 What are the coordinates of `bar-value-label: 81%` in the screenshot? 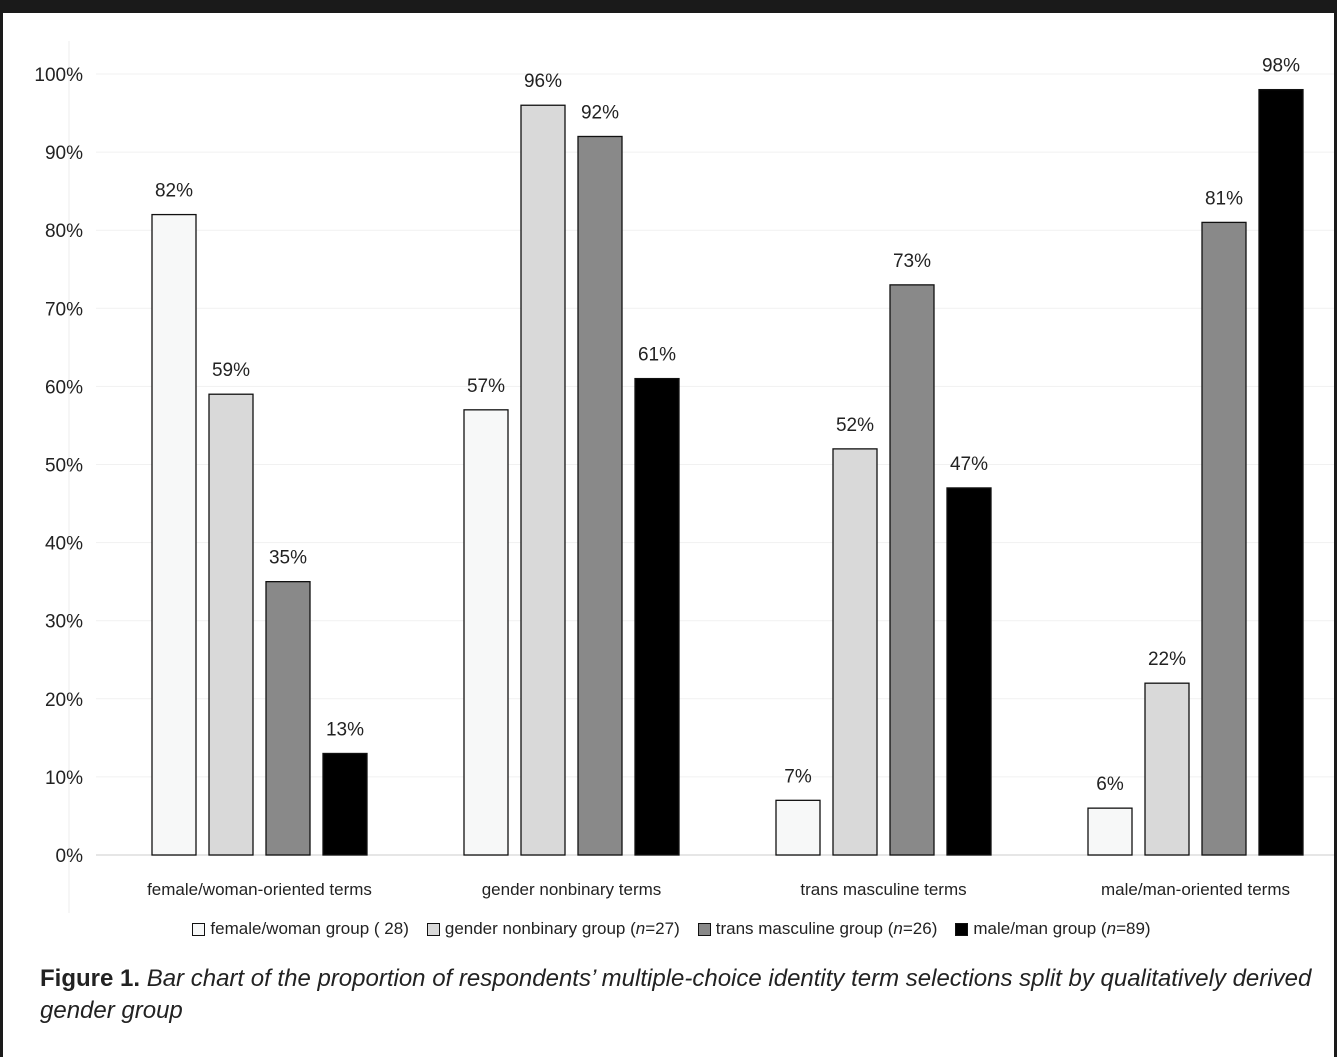 It's located at (1224, 198).